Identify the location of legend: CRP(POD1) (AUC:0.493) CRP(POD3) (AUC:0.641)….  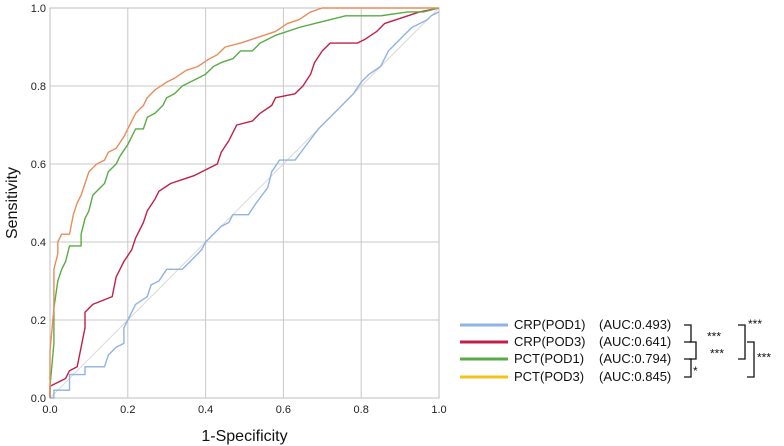
(565, 350).